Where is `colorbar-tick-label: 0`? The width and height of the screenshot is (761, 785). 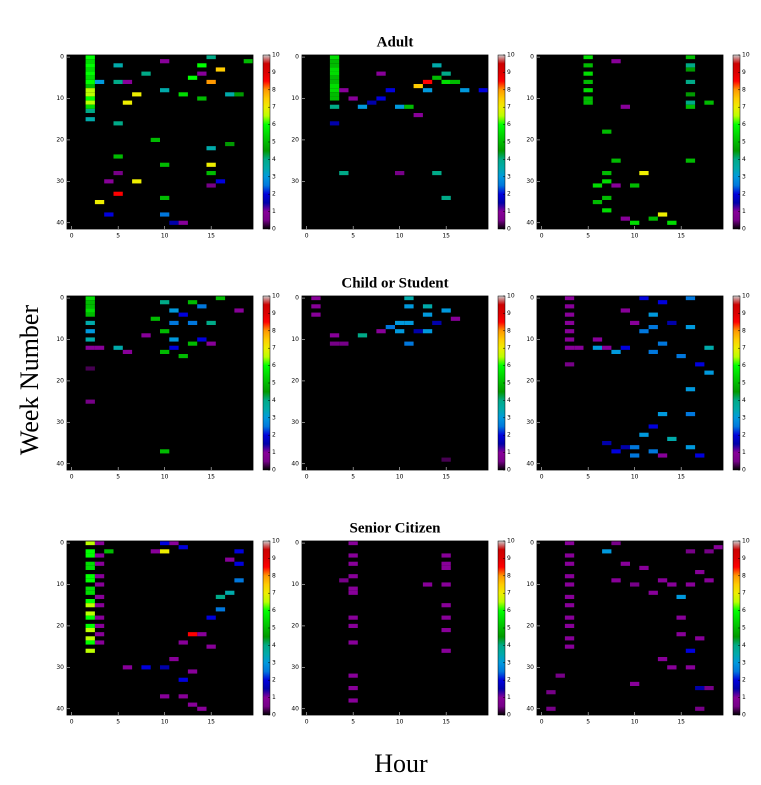
colorbar-tick-label: 0 is located at coordinates (274, 470).